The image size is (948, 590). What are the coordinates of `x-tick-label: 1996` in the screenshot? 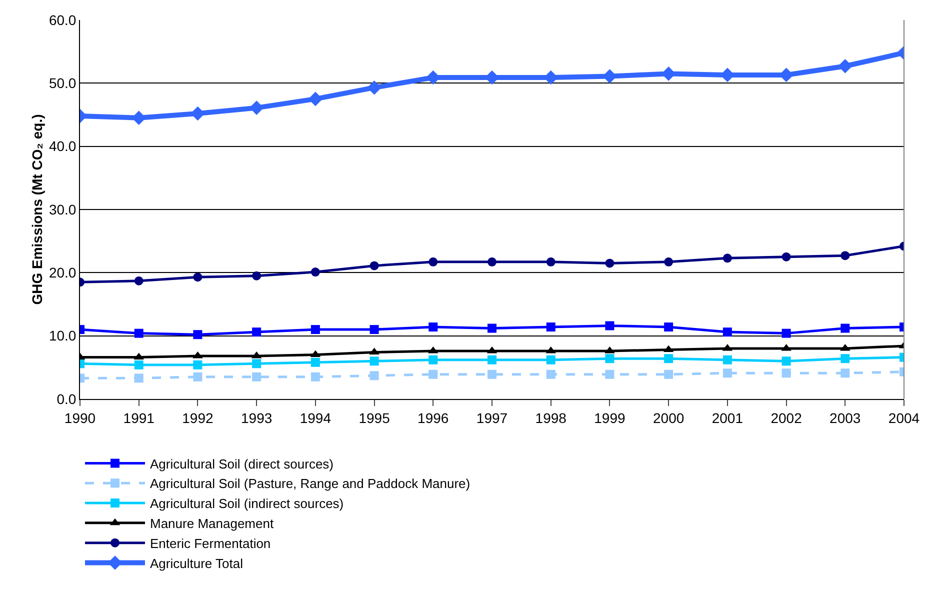 It's located at (433, 418).